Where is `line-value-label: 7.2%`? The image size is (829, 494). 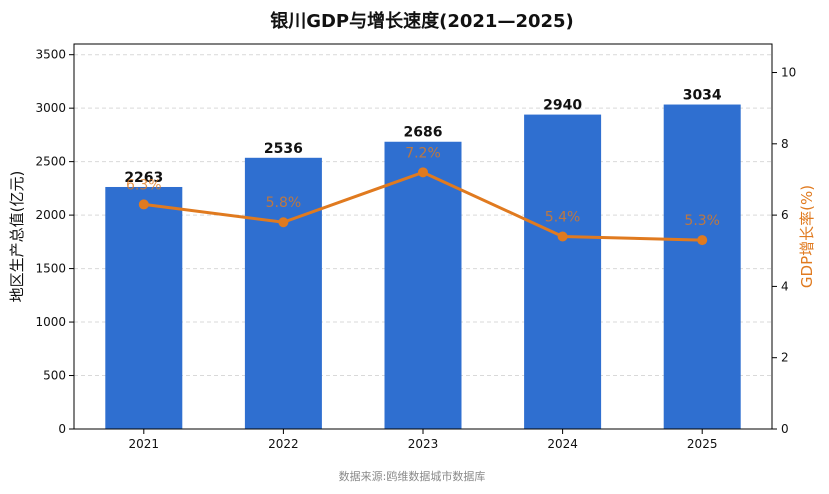 line-value-label: 7.2% is located at coordinates (423, 153).